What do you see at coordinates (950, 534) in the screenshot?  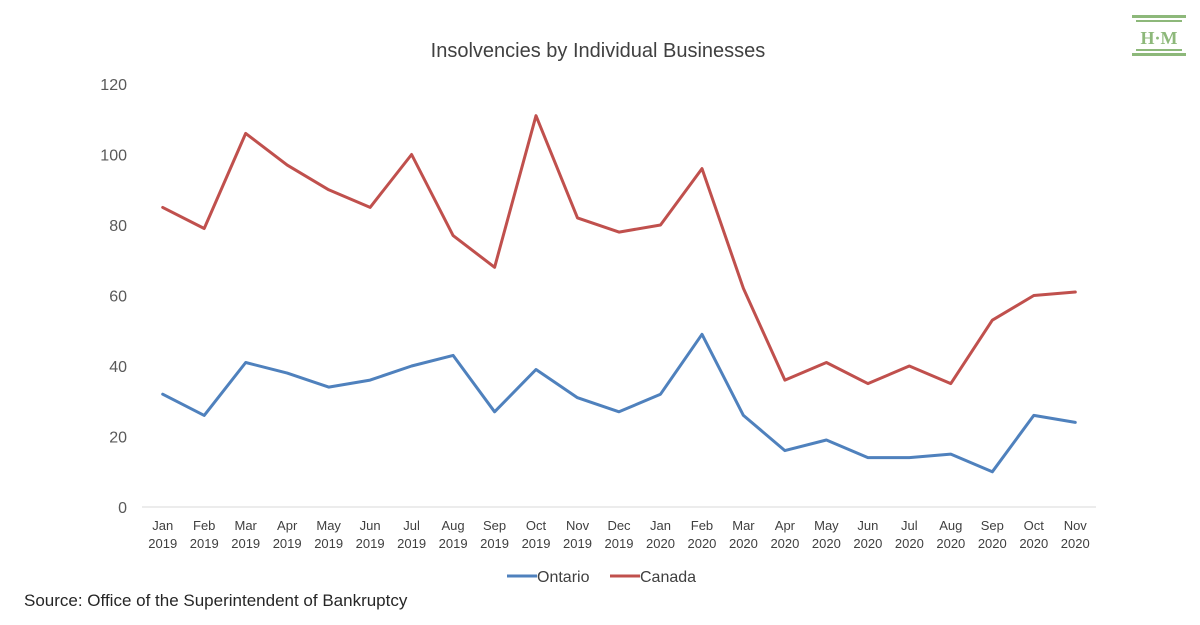 I see `x-tick-label: Aug 2020` at bounding box center [950, 534].